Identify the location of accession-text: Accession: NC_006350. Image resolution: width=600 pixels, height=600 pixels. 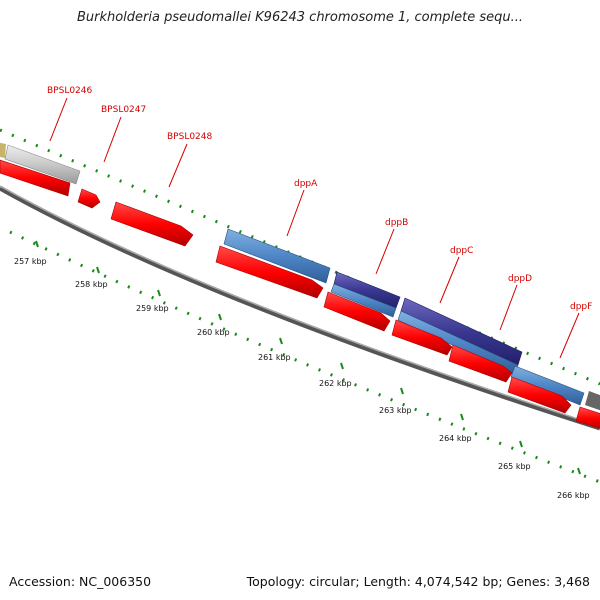
(80, 581).